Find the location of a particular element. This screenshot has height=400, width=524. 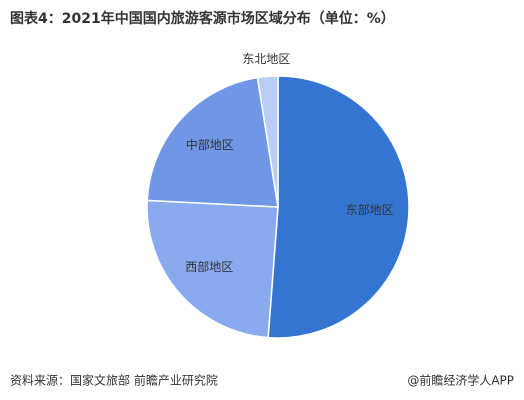

source-note: 资料来源：国家文旅部 前瞻产业研究院 is located at coordinates (114, 380).